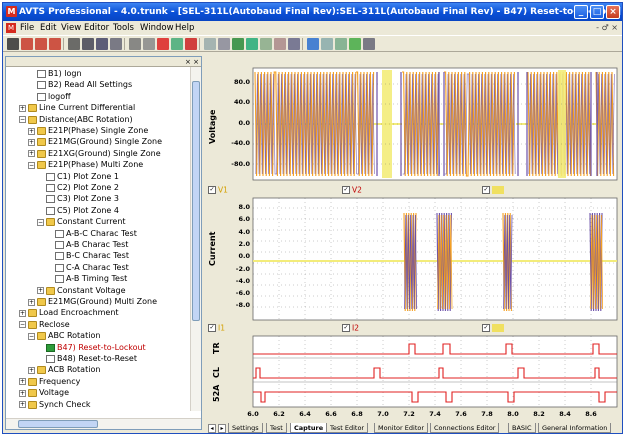  I want to click on tree-item: + E21P(Phase) Single Zone, so click(88, 131).